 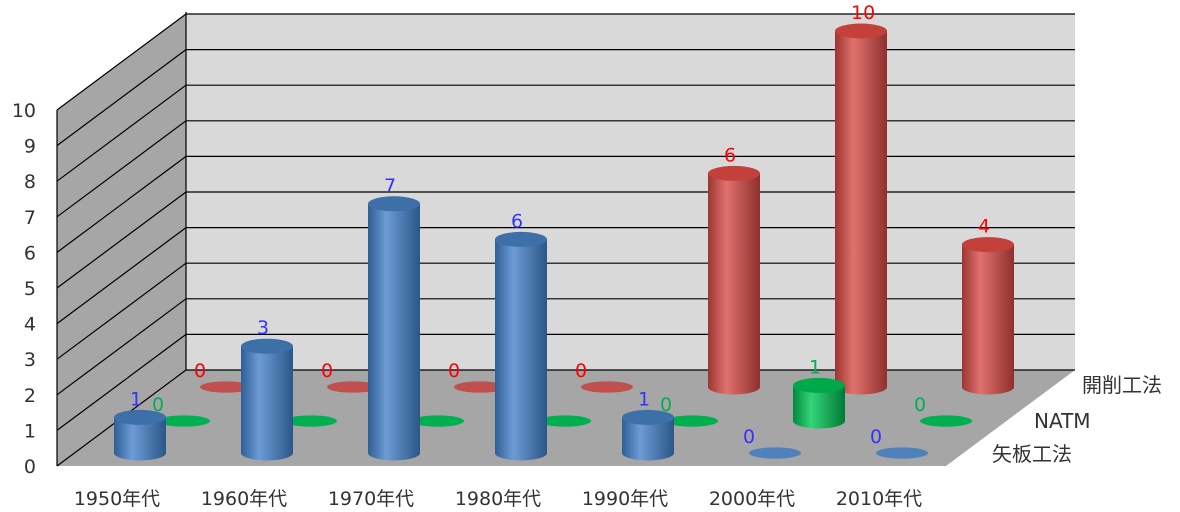 I want to click on series-axis-label: 開削工法, so click(x=1122, y=385).